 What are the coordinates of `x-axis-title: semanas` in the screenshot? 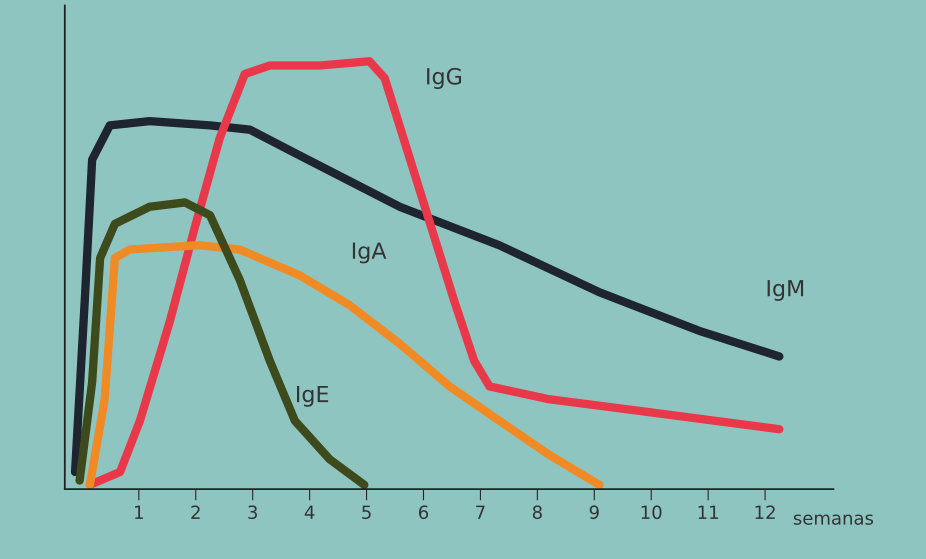 It's located at (834, 519).